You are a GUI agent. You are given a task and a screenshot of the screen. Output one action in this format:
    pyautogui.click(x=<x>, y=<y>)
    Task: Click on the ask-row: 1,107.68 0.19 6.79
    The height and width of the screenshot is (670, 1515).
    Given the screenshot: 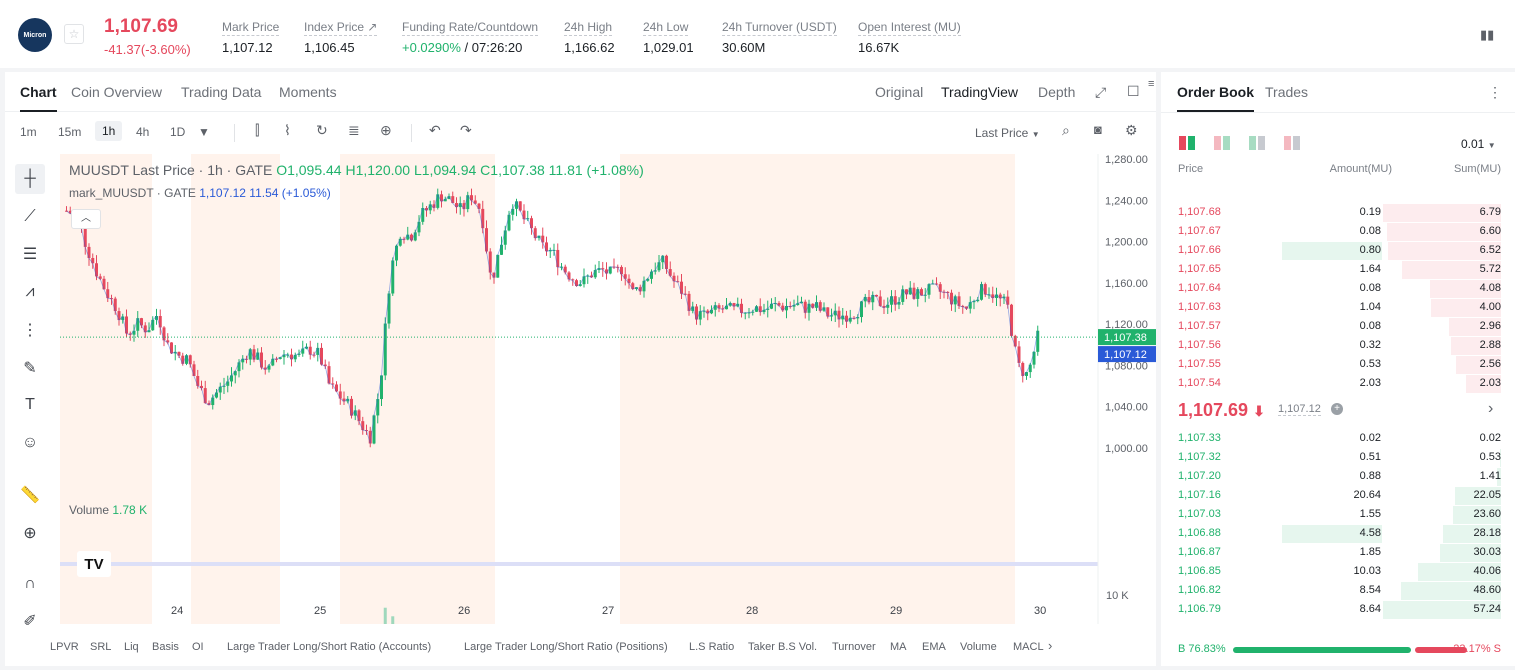 What is the action you would take?
    pyautogui.click(x=1338, y=212)
    